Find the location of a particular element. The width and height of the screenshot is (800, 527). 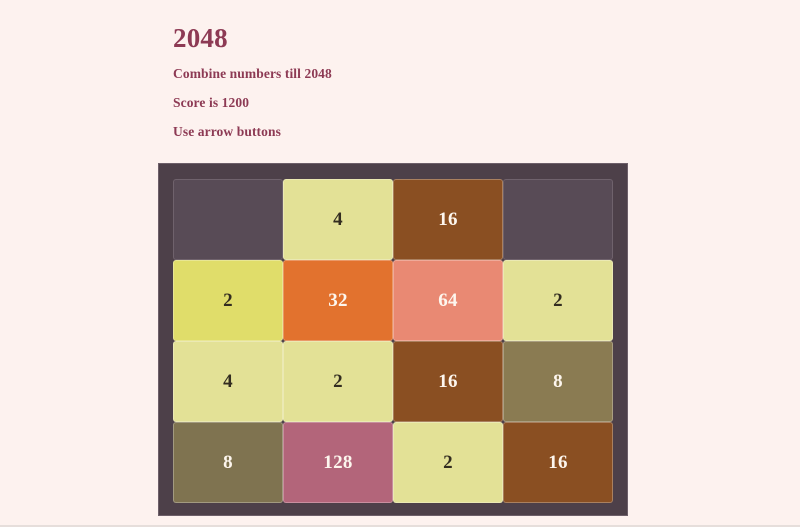

score-display: Score is 1200 is located at coordinates (211, 102).